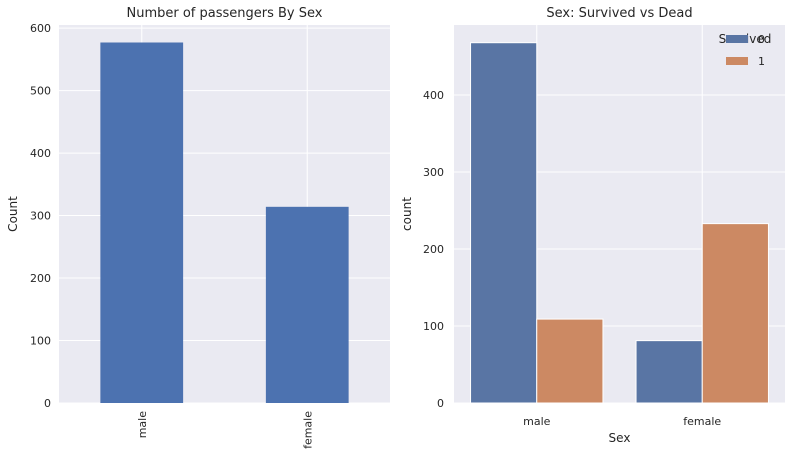 The width and height of the screenshot is (790, 462). I want to click on y-tick-label: 600, so click(40, 28).